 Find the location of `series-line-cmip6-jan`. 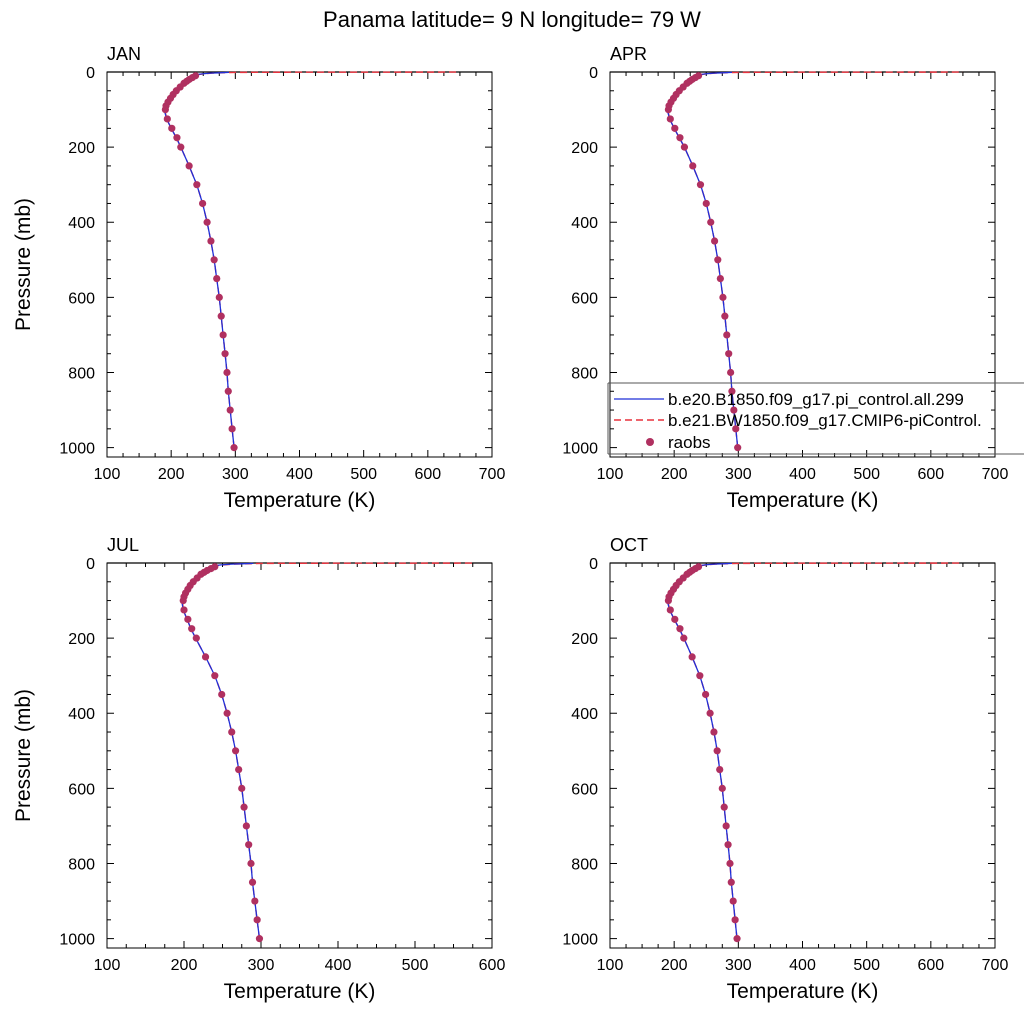

series-line-cmip6-jan is located at coordinates (312, 259).